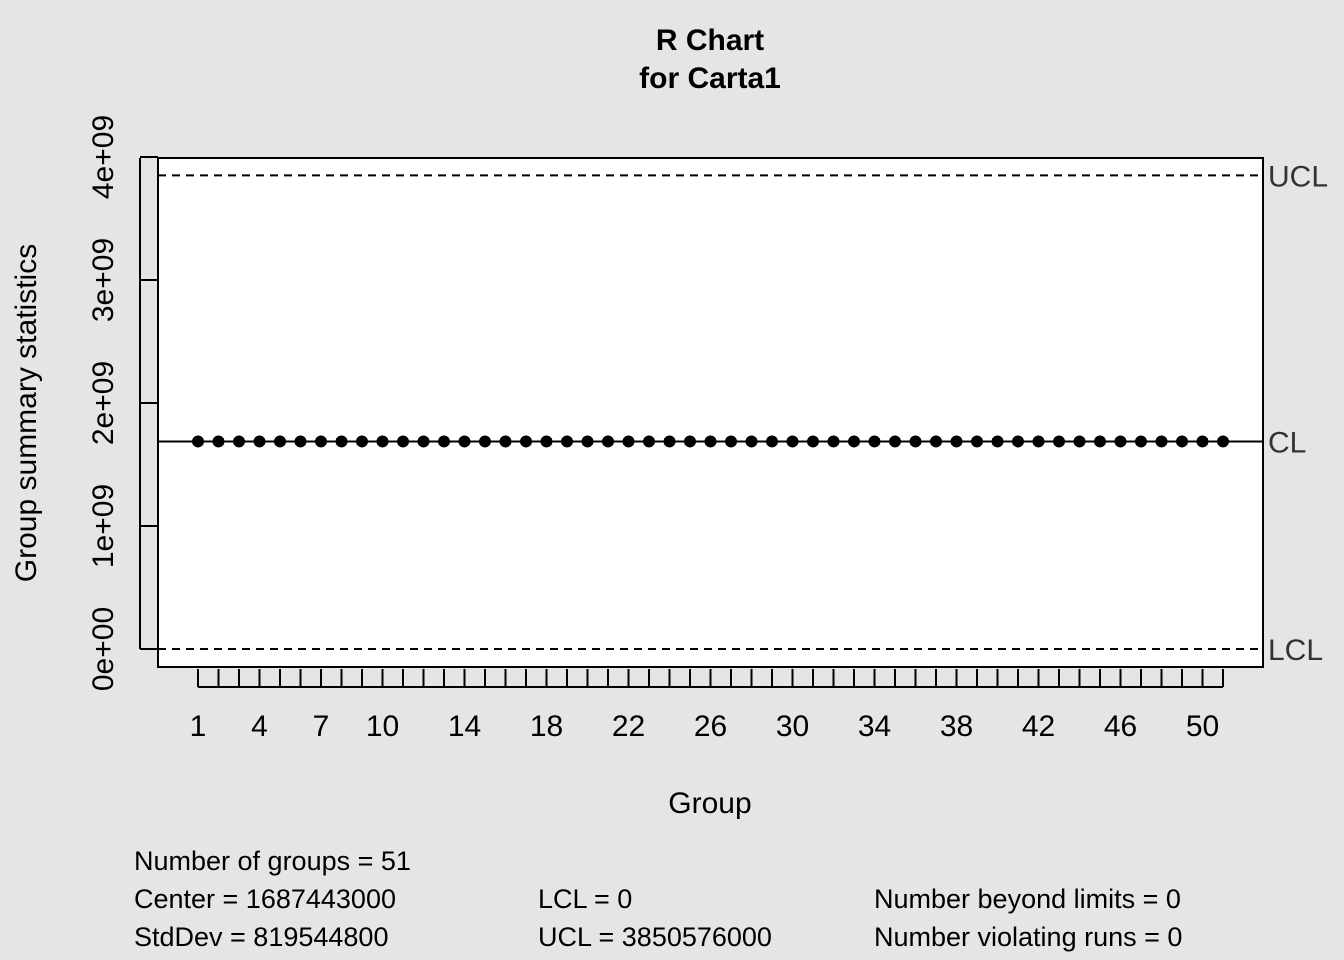 The width and height of the screenshot is (1344, 960). Describe the element at coordinates (122, 403) in the screenshot. I see `y-axis: 0e+00 1e+09 2e+09 3e+09 4e+09` at that location.